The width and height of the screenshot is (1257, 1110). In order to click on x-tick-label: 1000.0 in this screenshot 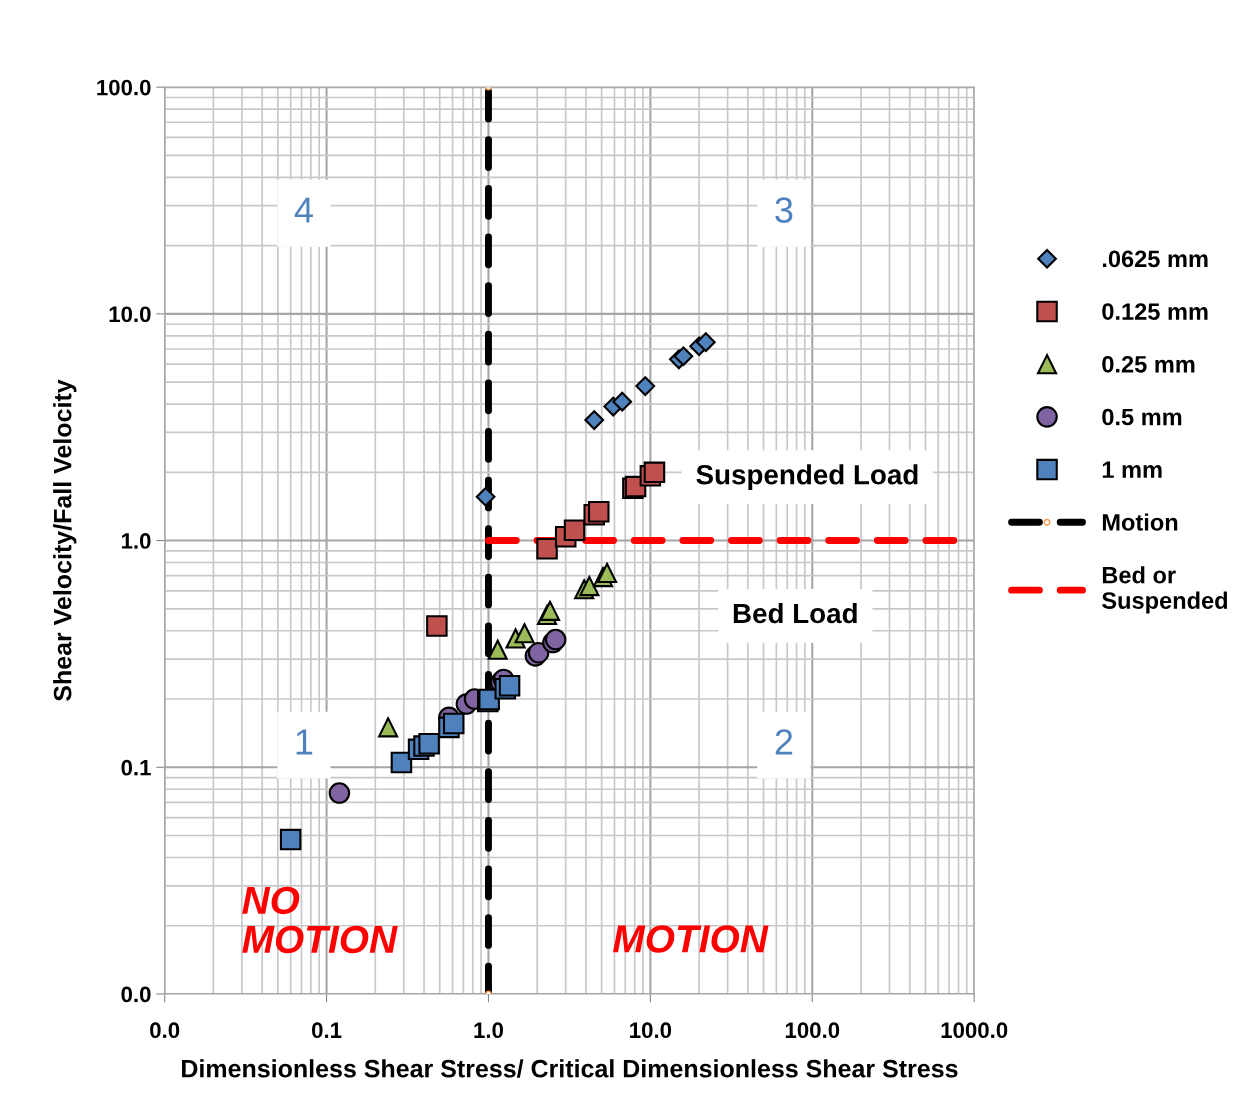, I will do `click(974, 1030)`.